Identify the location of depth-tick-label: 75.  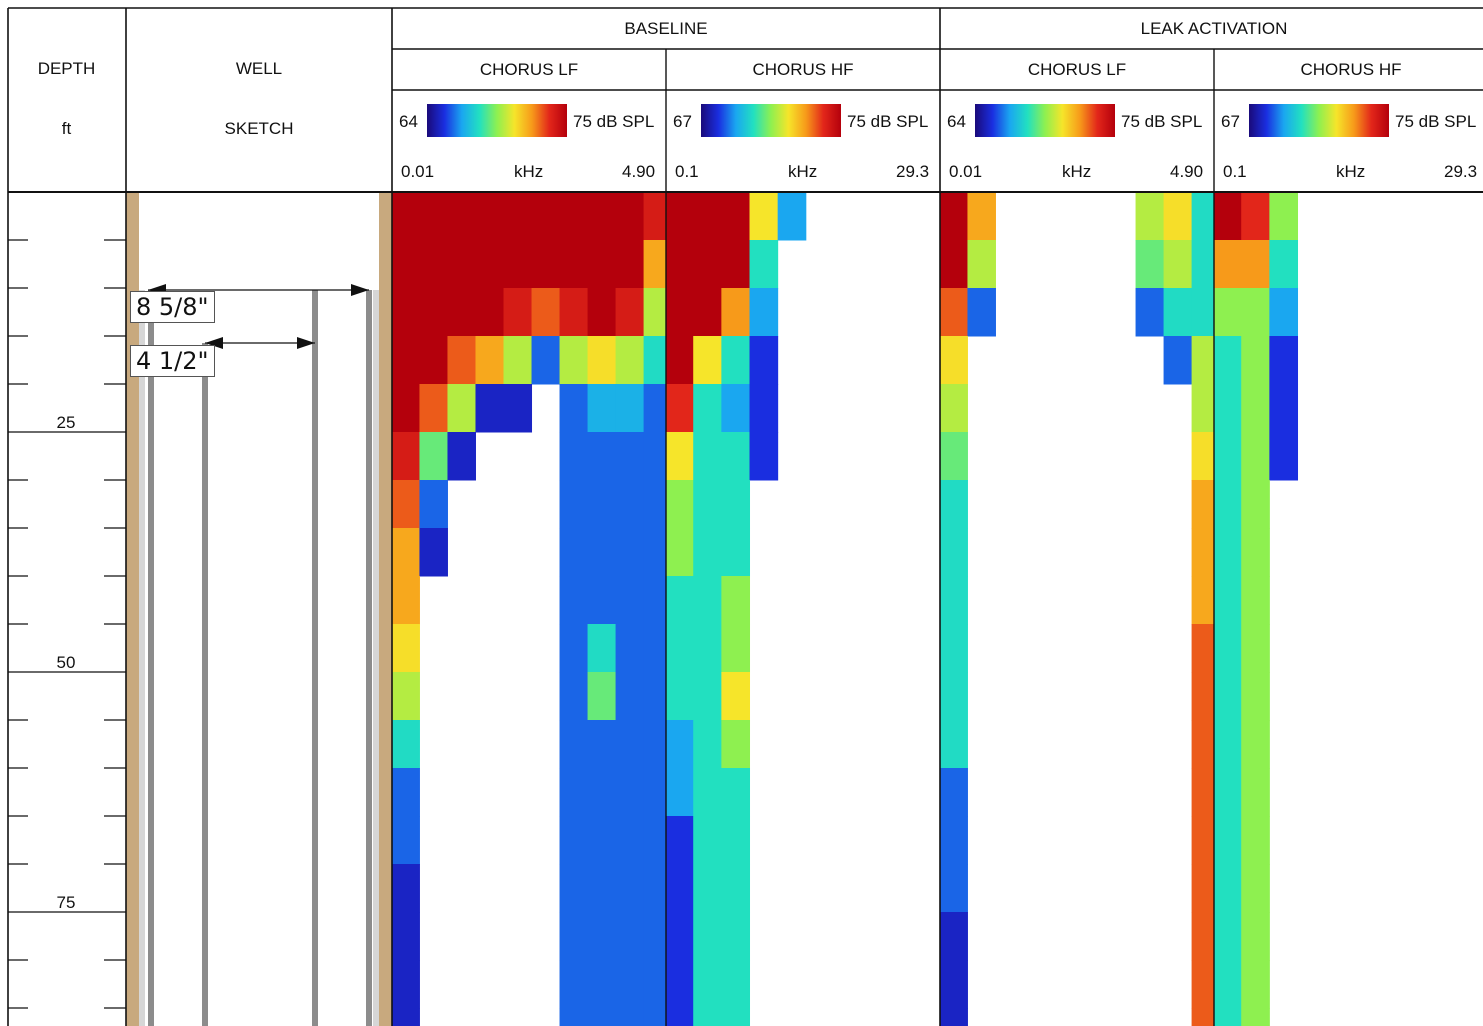
(66, 902).